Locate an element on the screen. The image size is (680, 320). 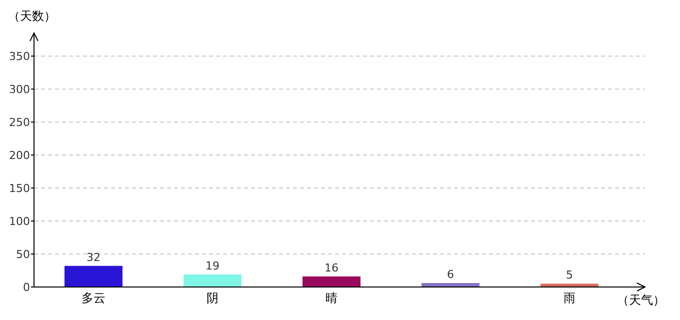
y-tick-label: 0 is located at coordinates (26, 287).